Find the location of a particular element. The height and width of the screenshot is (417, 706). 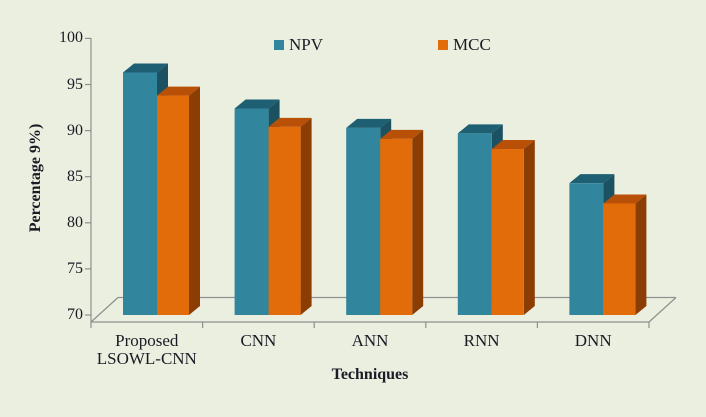

bar-mcc-2-side is located at coordinates (418, 222).